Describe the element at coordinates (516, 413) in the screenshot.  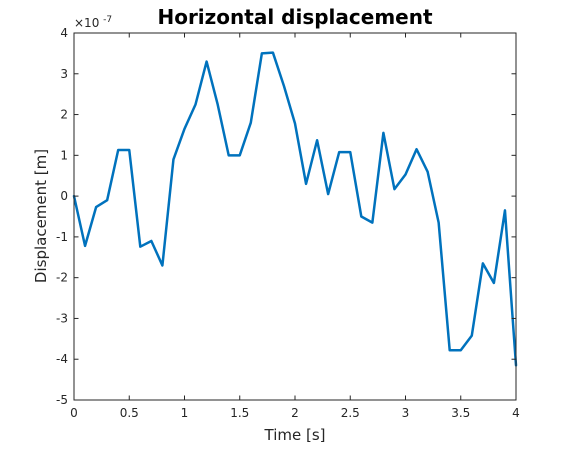
I see `x-tick-label: 4` at that location.